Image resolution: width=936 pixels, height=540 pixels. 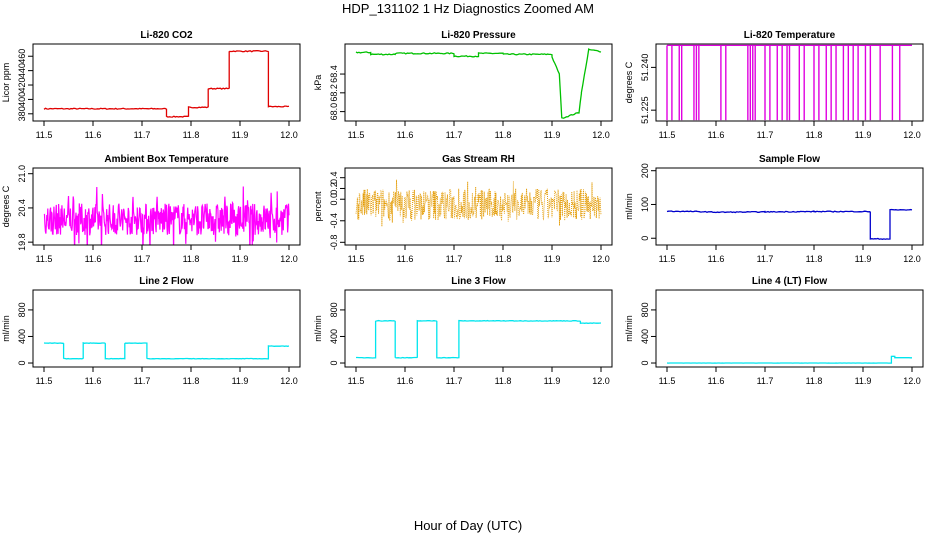 What do you see at coordinates (166, 35) in the screenshot?
I see `panel-title: Li-820 CO2` at bounding box center [166, 35].